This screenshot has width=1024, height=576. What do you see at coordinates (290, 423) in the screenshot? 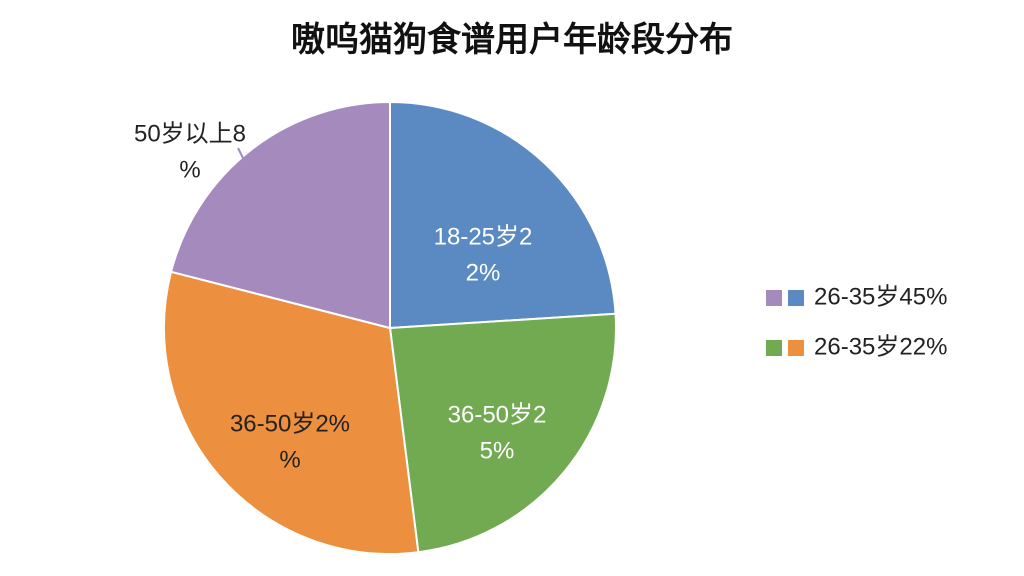
I see `slice-label: 36-50岁2%` at bounding box center [290, 423].